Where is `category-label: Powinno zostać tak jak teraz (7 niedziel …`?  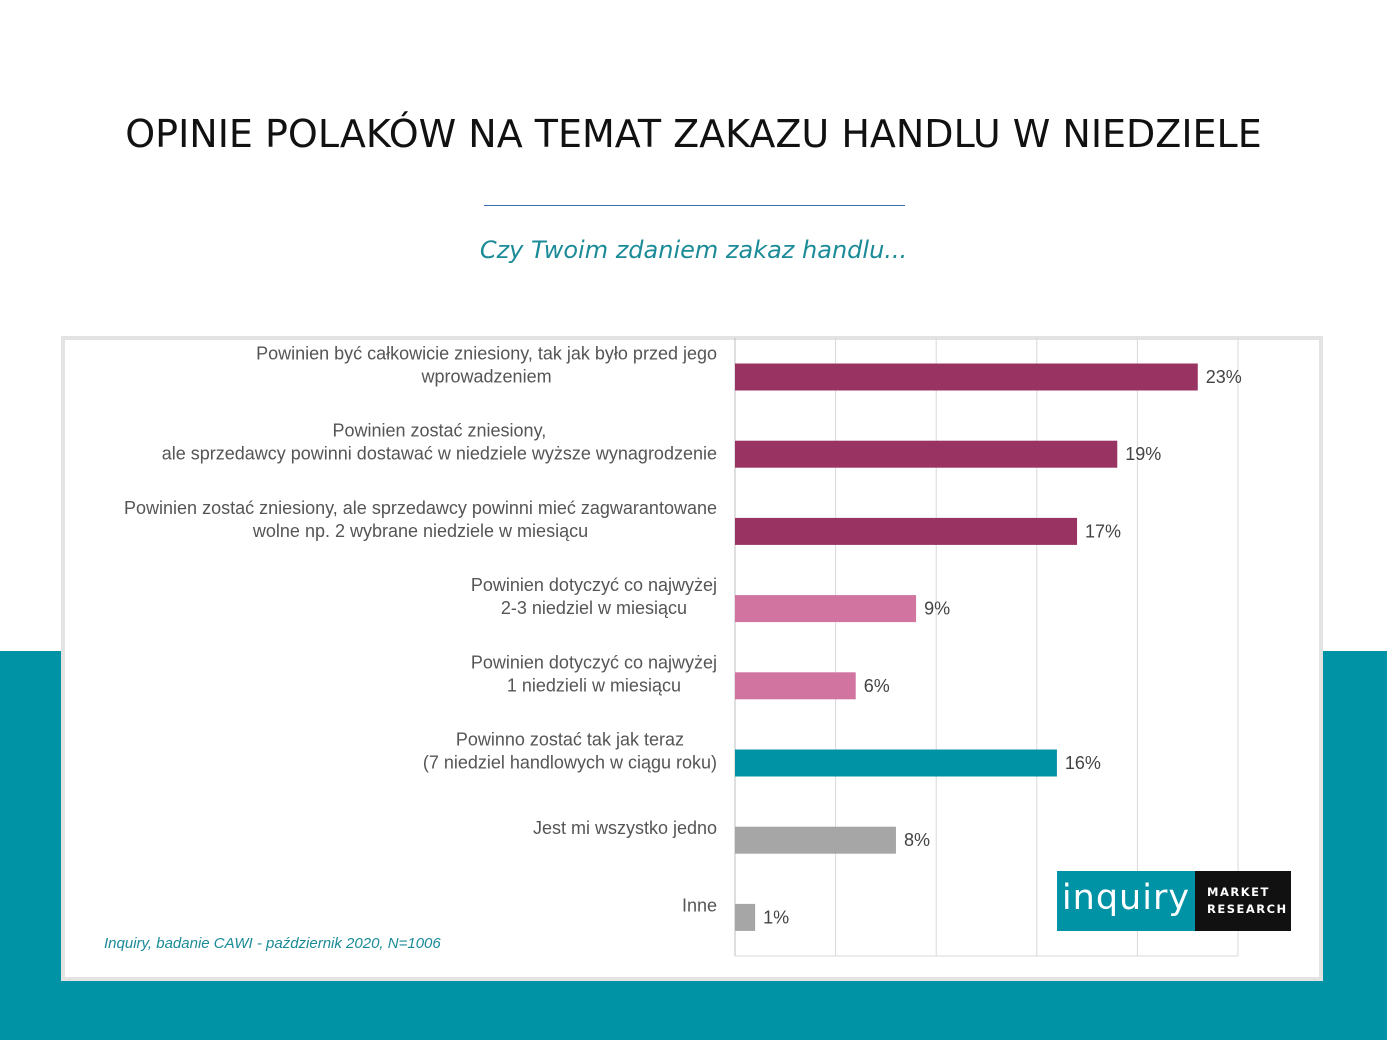
category-label: Powinno zostać tak jak teraz (7 niedziel … is located at coordinates (570, 751).